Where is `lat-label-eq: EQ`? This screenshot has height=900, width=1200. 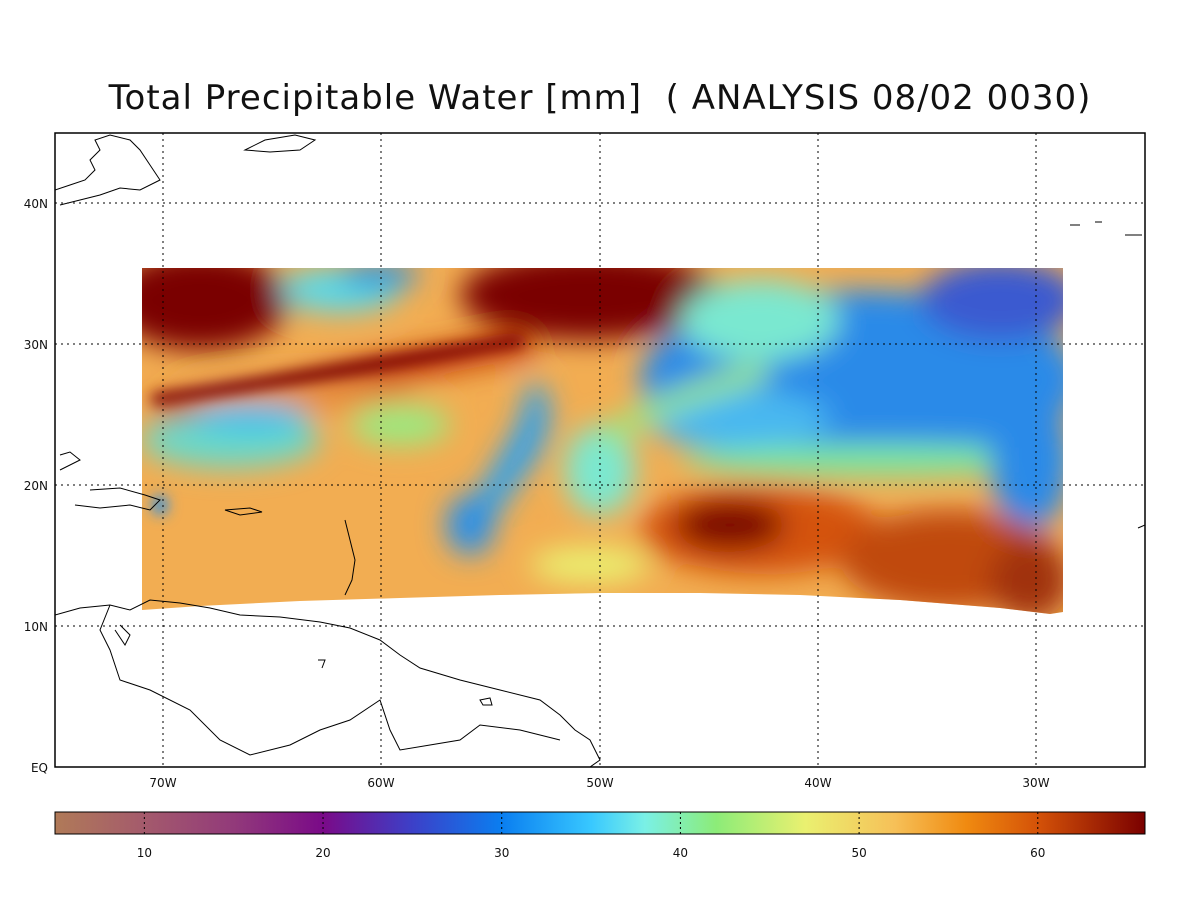
lat-label-eq: EQ is located at coordinates (39, 768).